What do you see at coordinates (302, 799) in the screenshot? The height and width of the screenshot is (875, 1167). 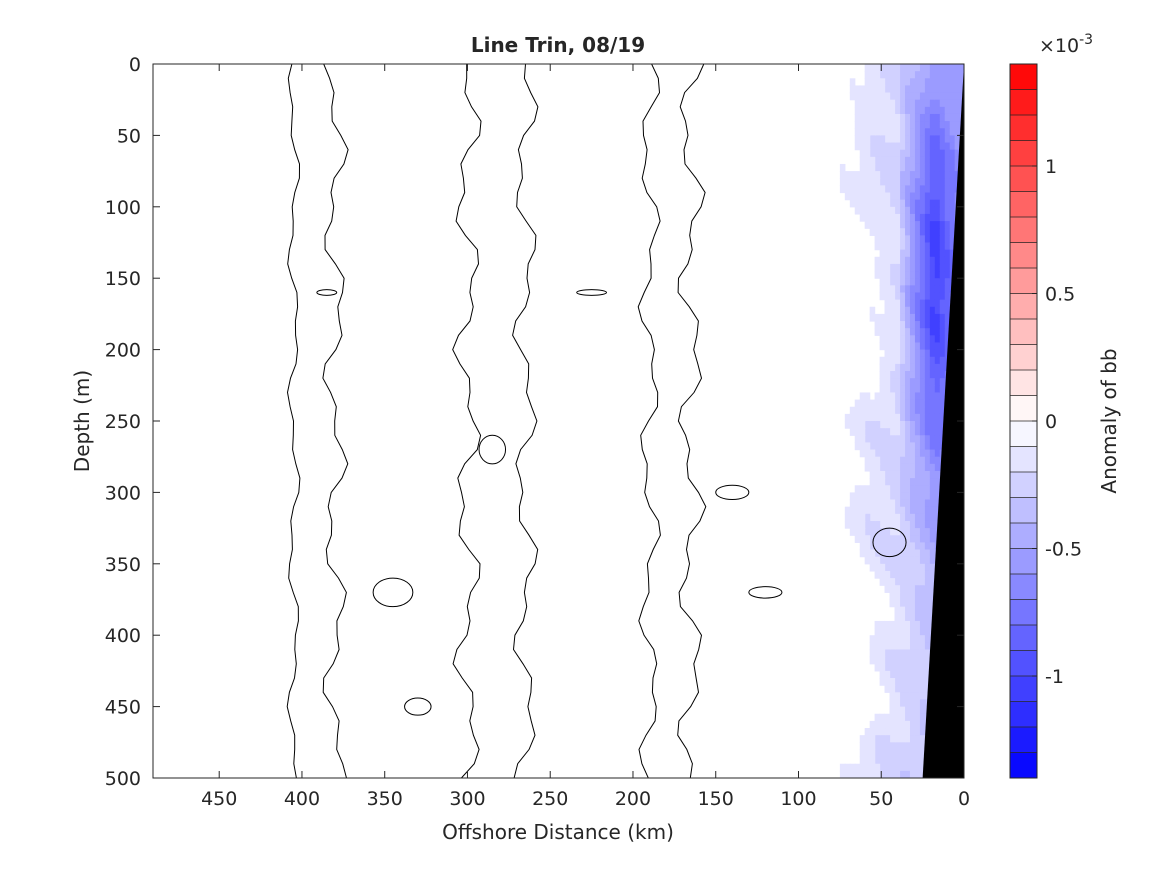 I see `x-tick-label: 400` at bounding box center [302, 799].